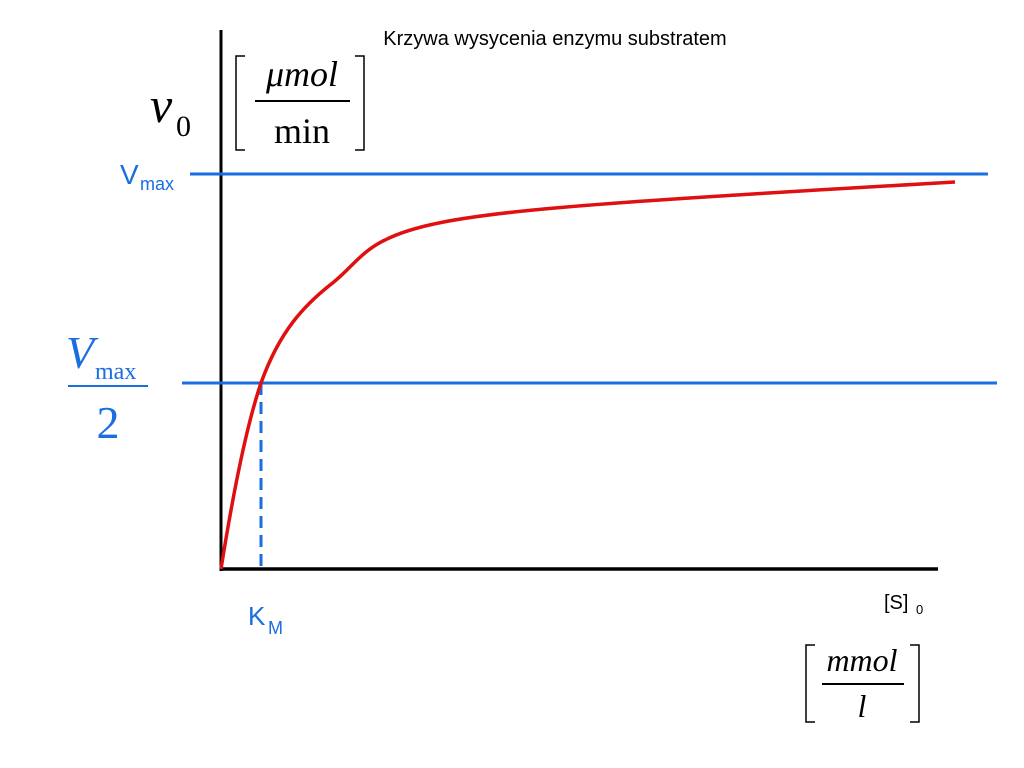 The image size is (1024, 768). Describe the element at coordinates (82, 352) in the screenshot. I see `half-vmax-symbol: V` at that location.